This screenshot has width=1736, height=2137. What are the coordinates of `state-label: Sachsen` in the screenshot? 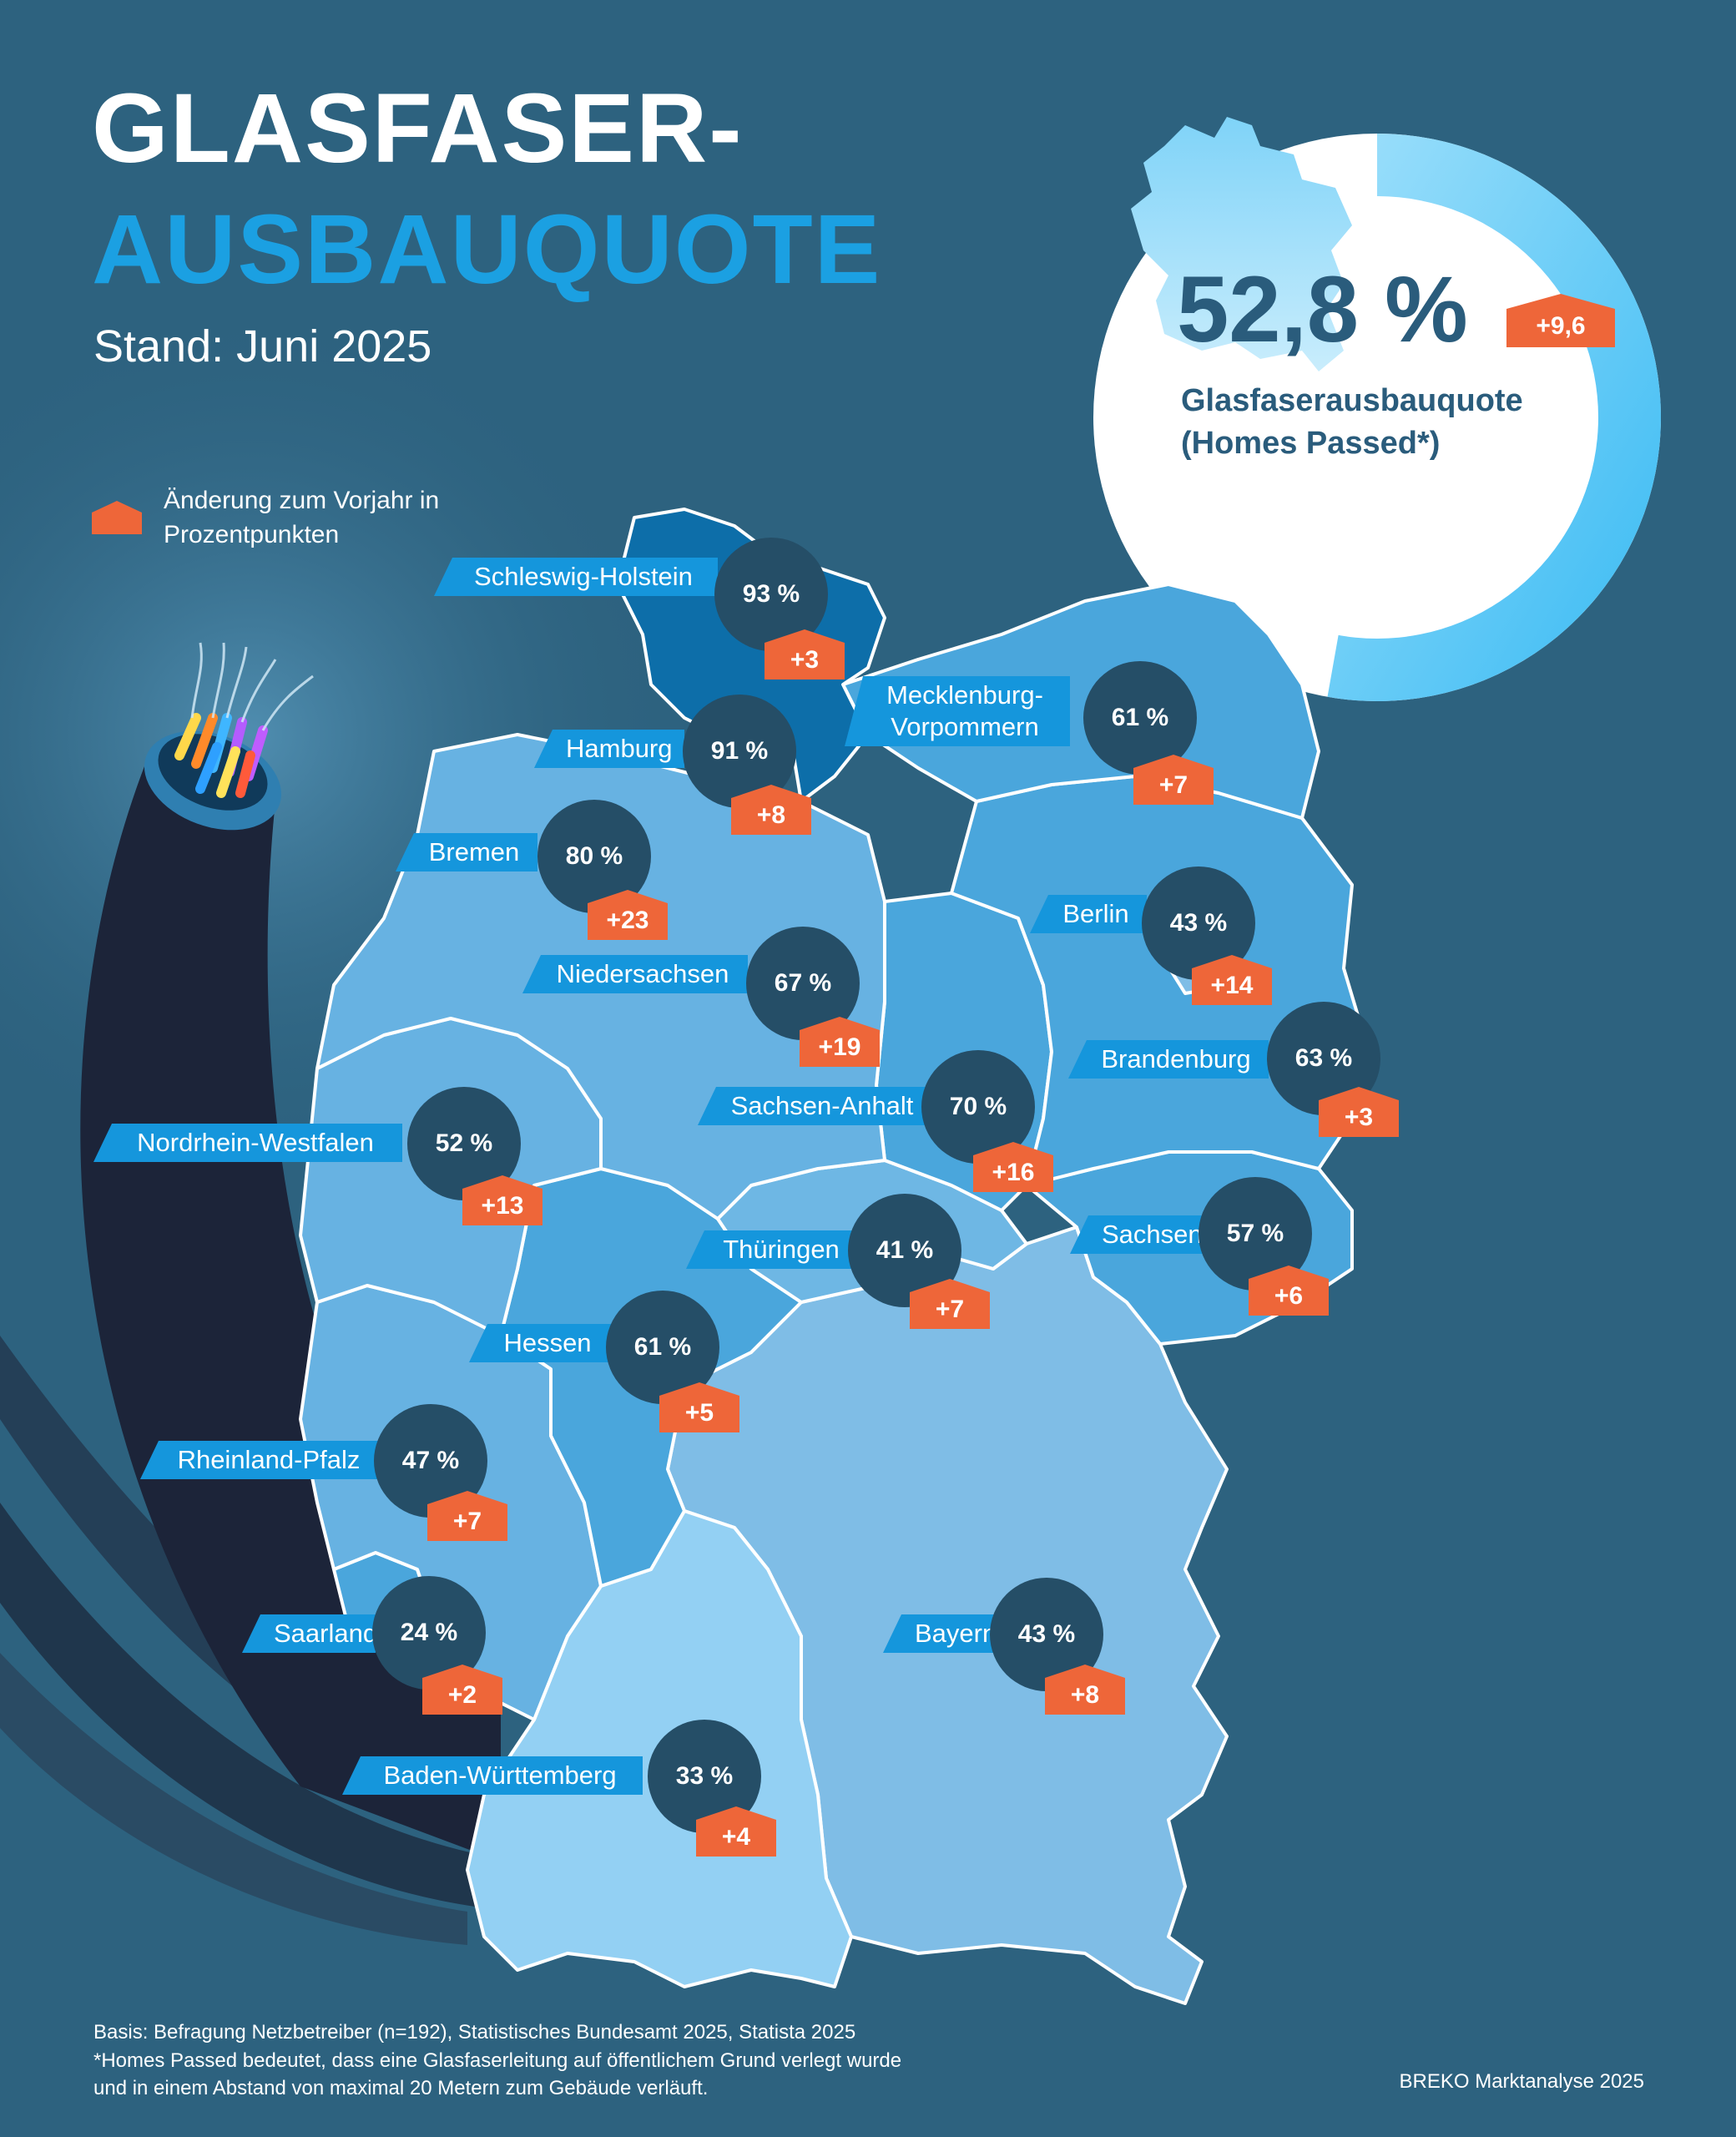 It's located at (1137, 1234).